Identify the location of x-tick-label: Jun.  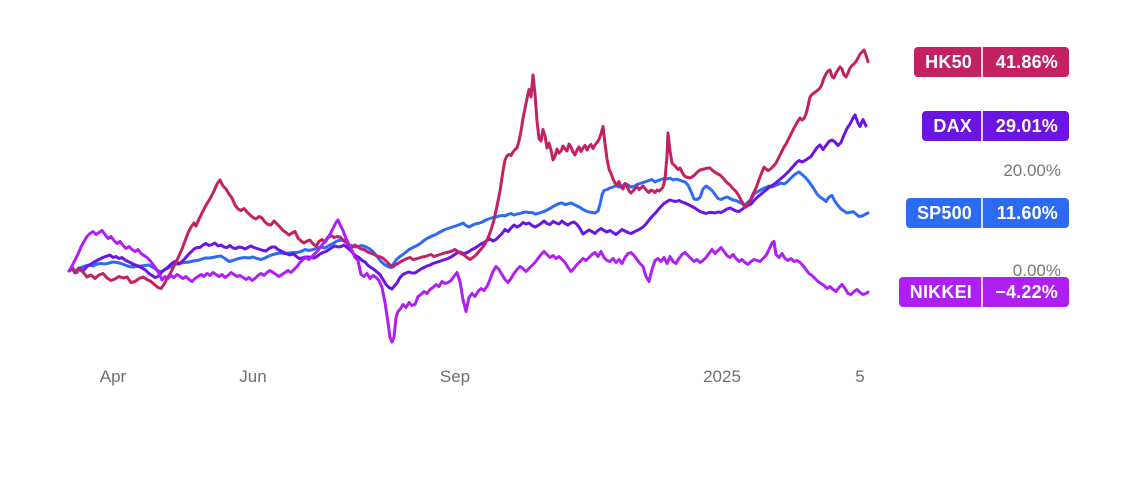
(253, 376).